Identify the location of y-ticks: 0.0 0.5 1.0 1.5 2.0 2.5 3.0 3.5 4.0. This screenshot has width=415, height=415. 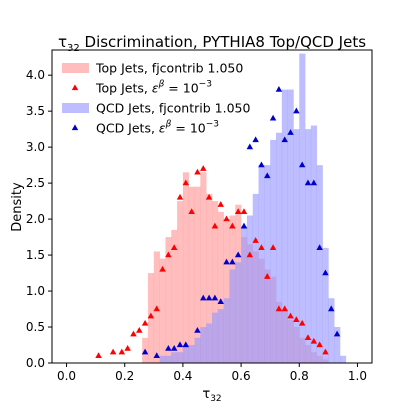
(39, 219).